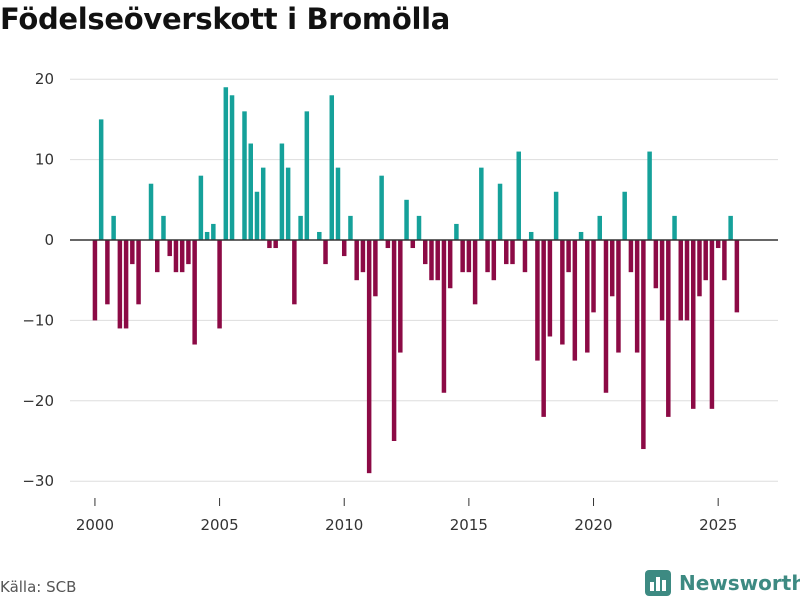 The width and height of the screenshot is (800, 600). What do you see at coordinates (469, 525) in the screenshot?
I see `x-tick-label: 2015` at bounding box center [469, 525].